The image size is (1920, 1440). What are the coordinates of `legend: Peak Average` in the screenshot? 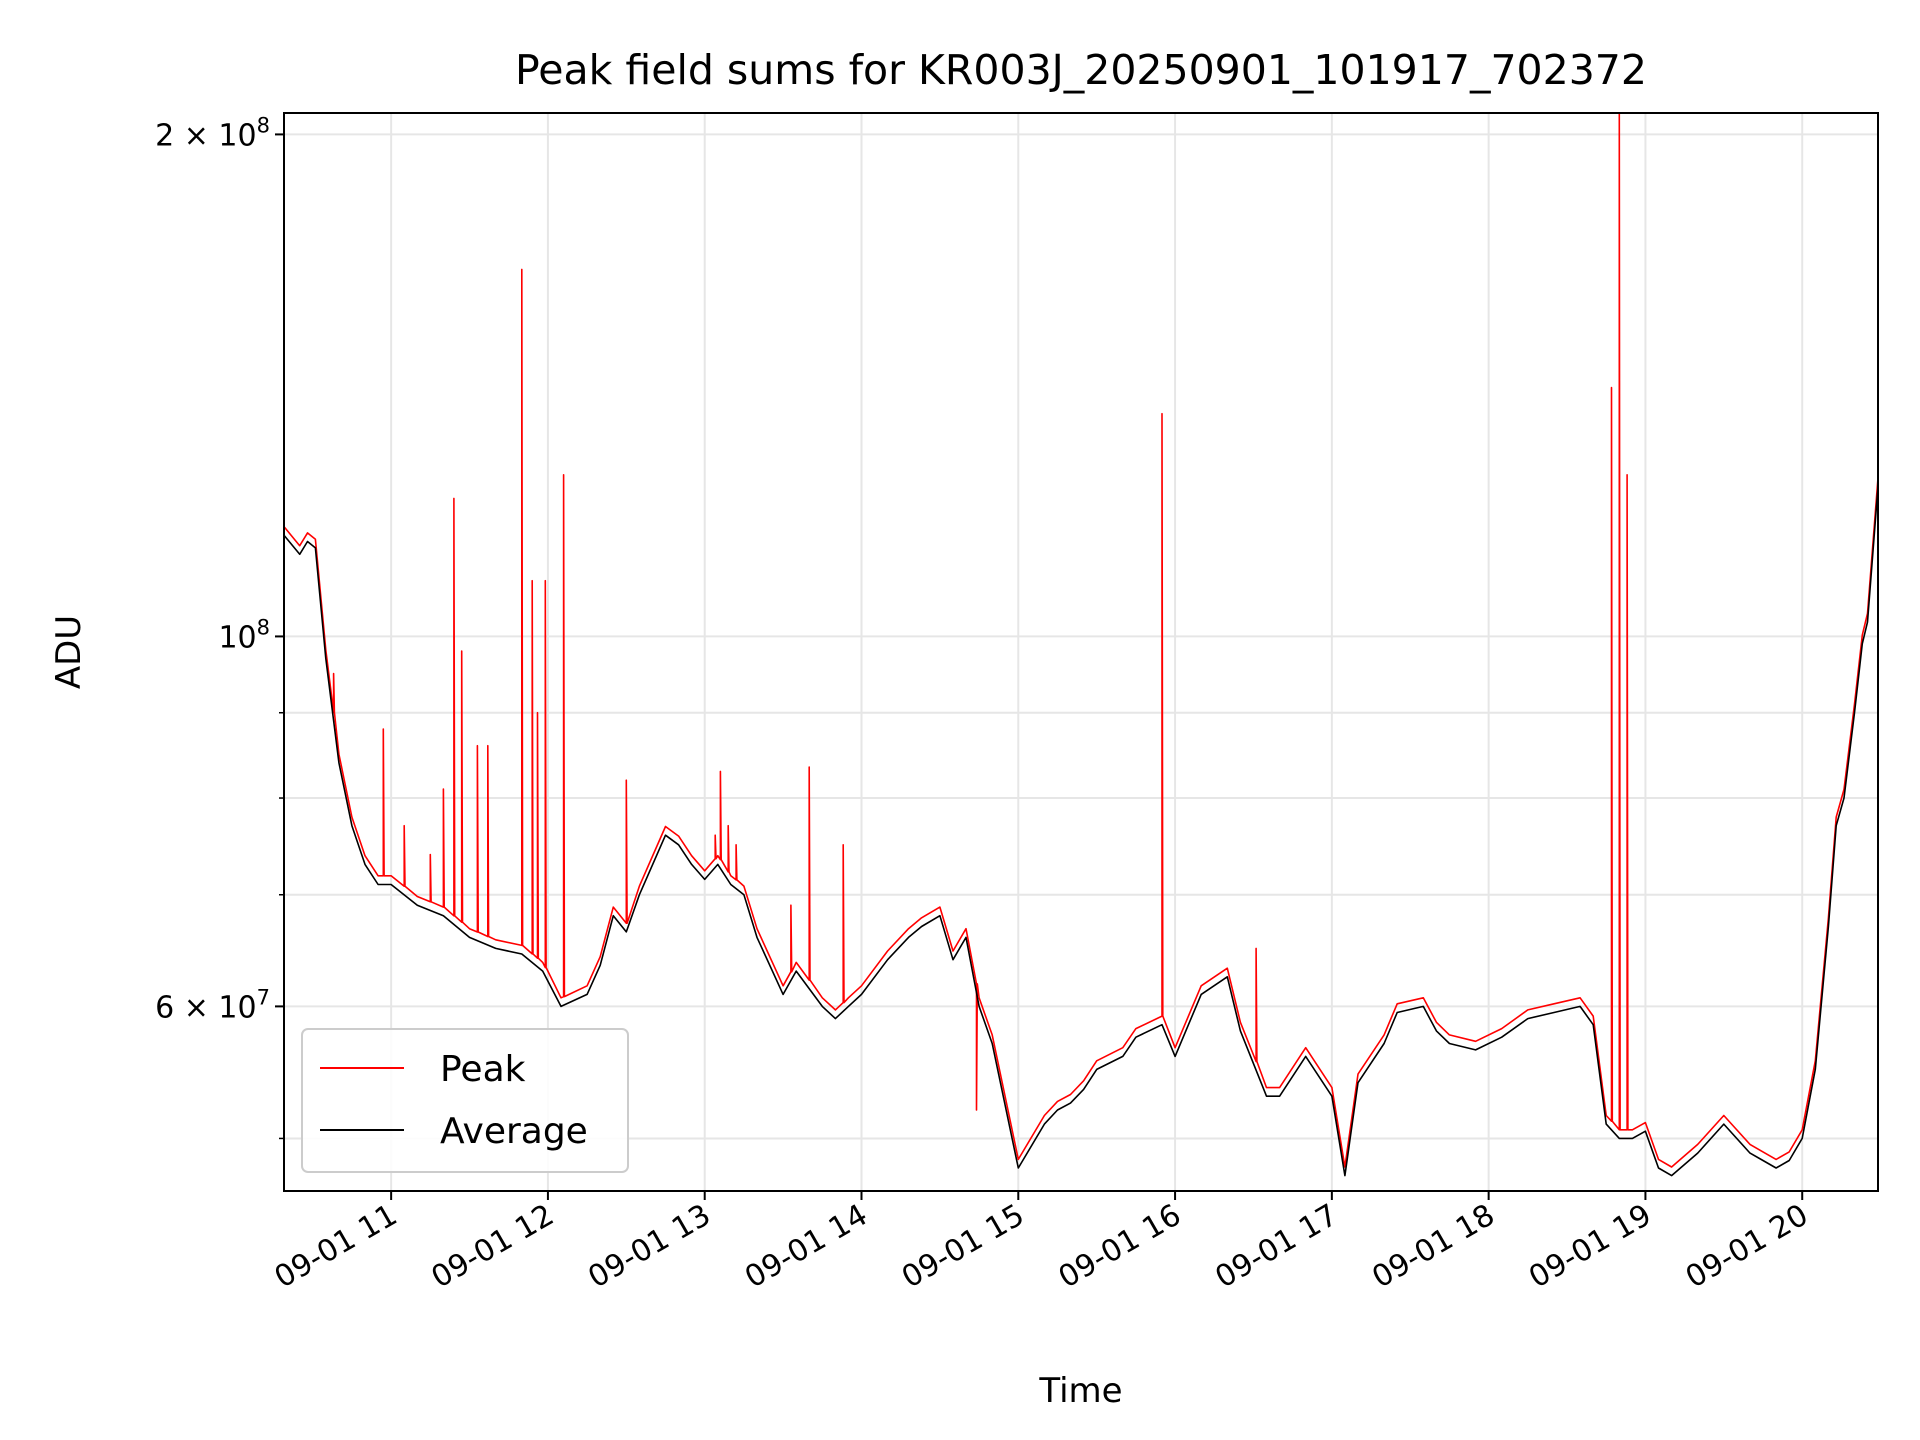 It's located at (465, 1100).